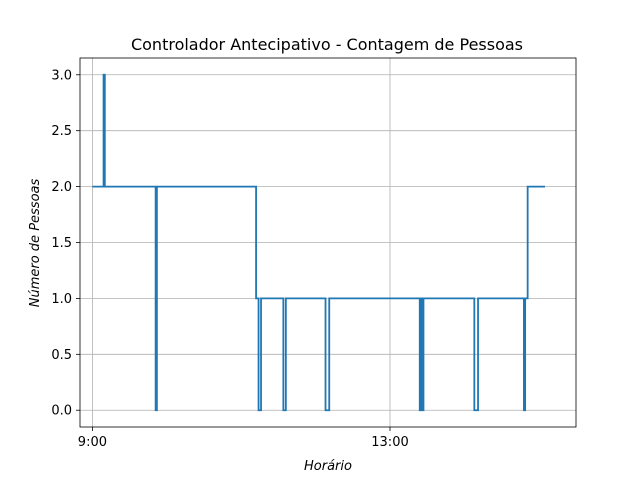 The height and width of the screenshot is (480, 640). What do you see at coordinates (61, 243) in the screenshot?
I see `y-tick-label: 1.5` at bounding box center [61, 243].